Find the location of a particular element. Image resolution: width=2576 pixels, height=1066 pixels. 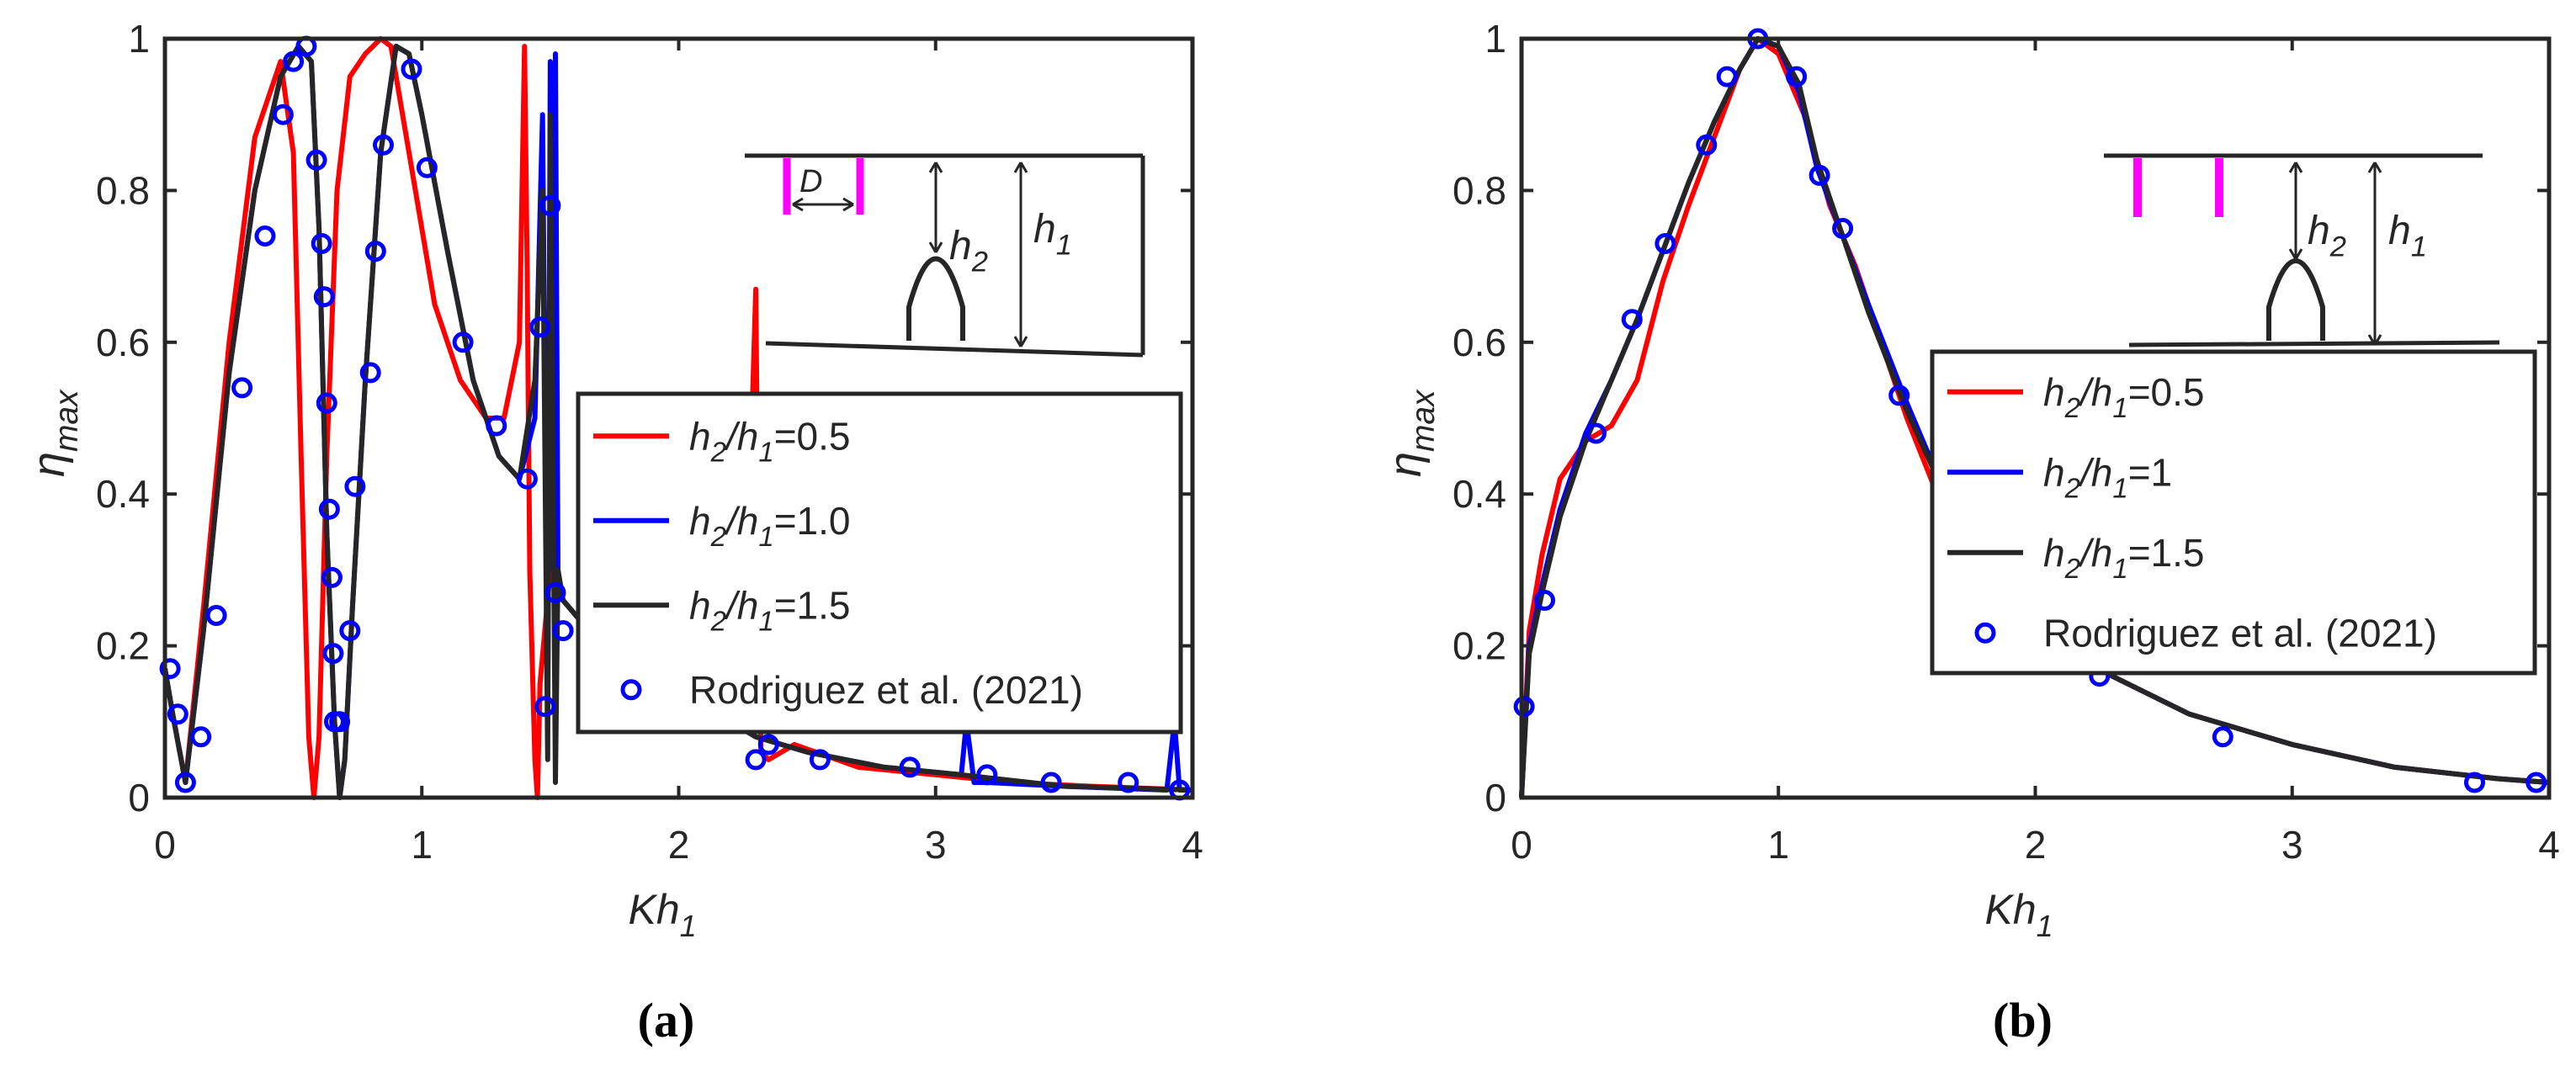

y-tick-label: 0.8 is located at coordinates (123, 190).